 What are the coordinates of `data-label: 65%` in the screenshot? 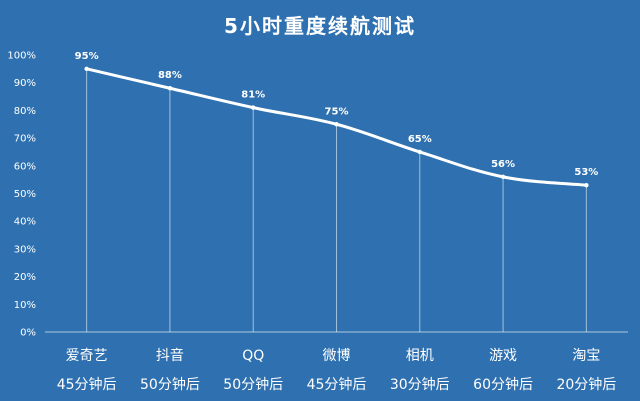 It's located at (420, 139).